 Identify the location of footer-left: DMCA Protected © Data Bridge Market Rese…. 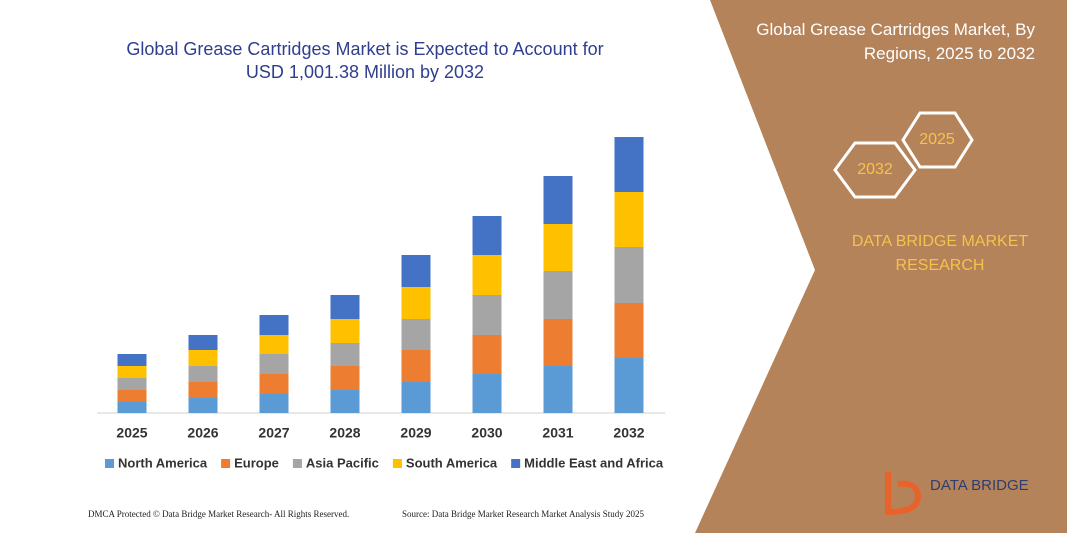
(219, 514).